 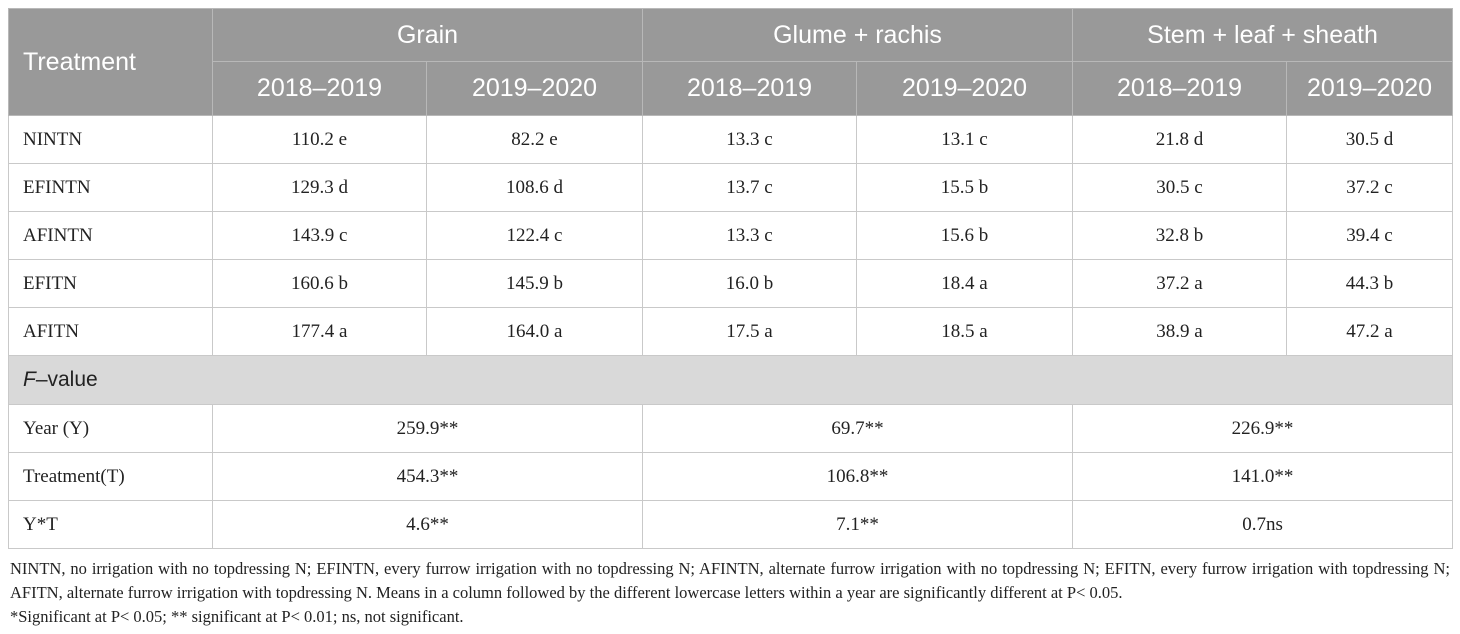 What do you see at coordinates (1180, 139) in the screenshot?
I see `table-cell: 21.8 d` at bounding box center [1180, 139].